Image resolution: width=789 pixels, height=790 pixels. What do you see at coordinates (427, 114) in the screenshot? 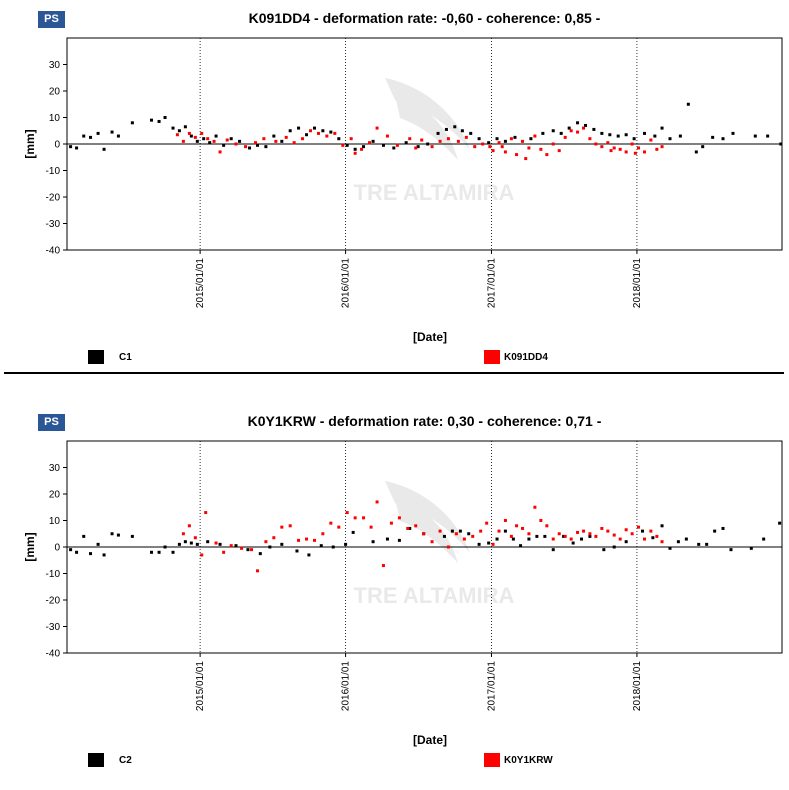
I see `watermark-swoosh` at bounding box center [427, 114].